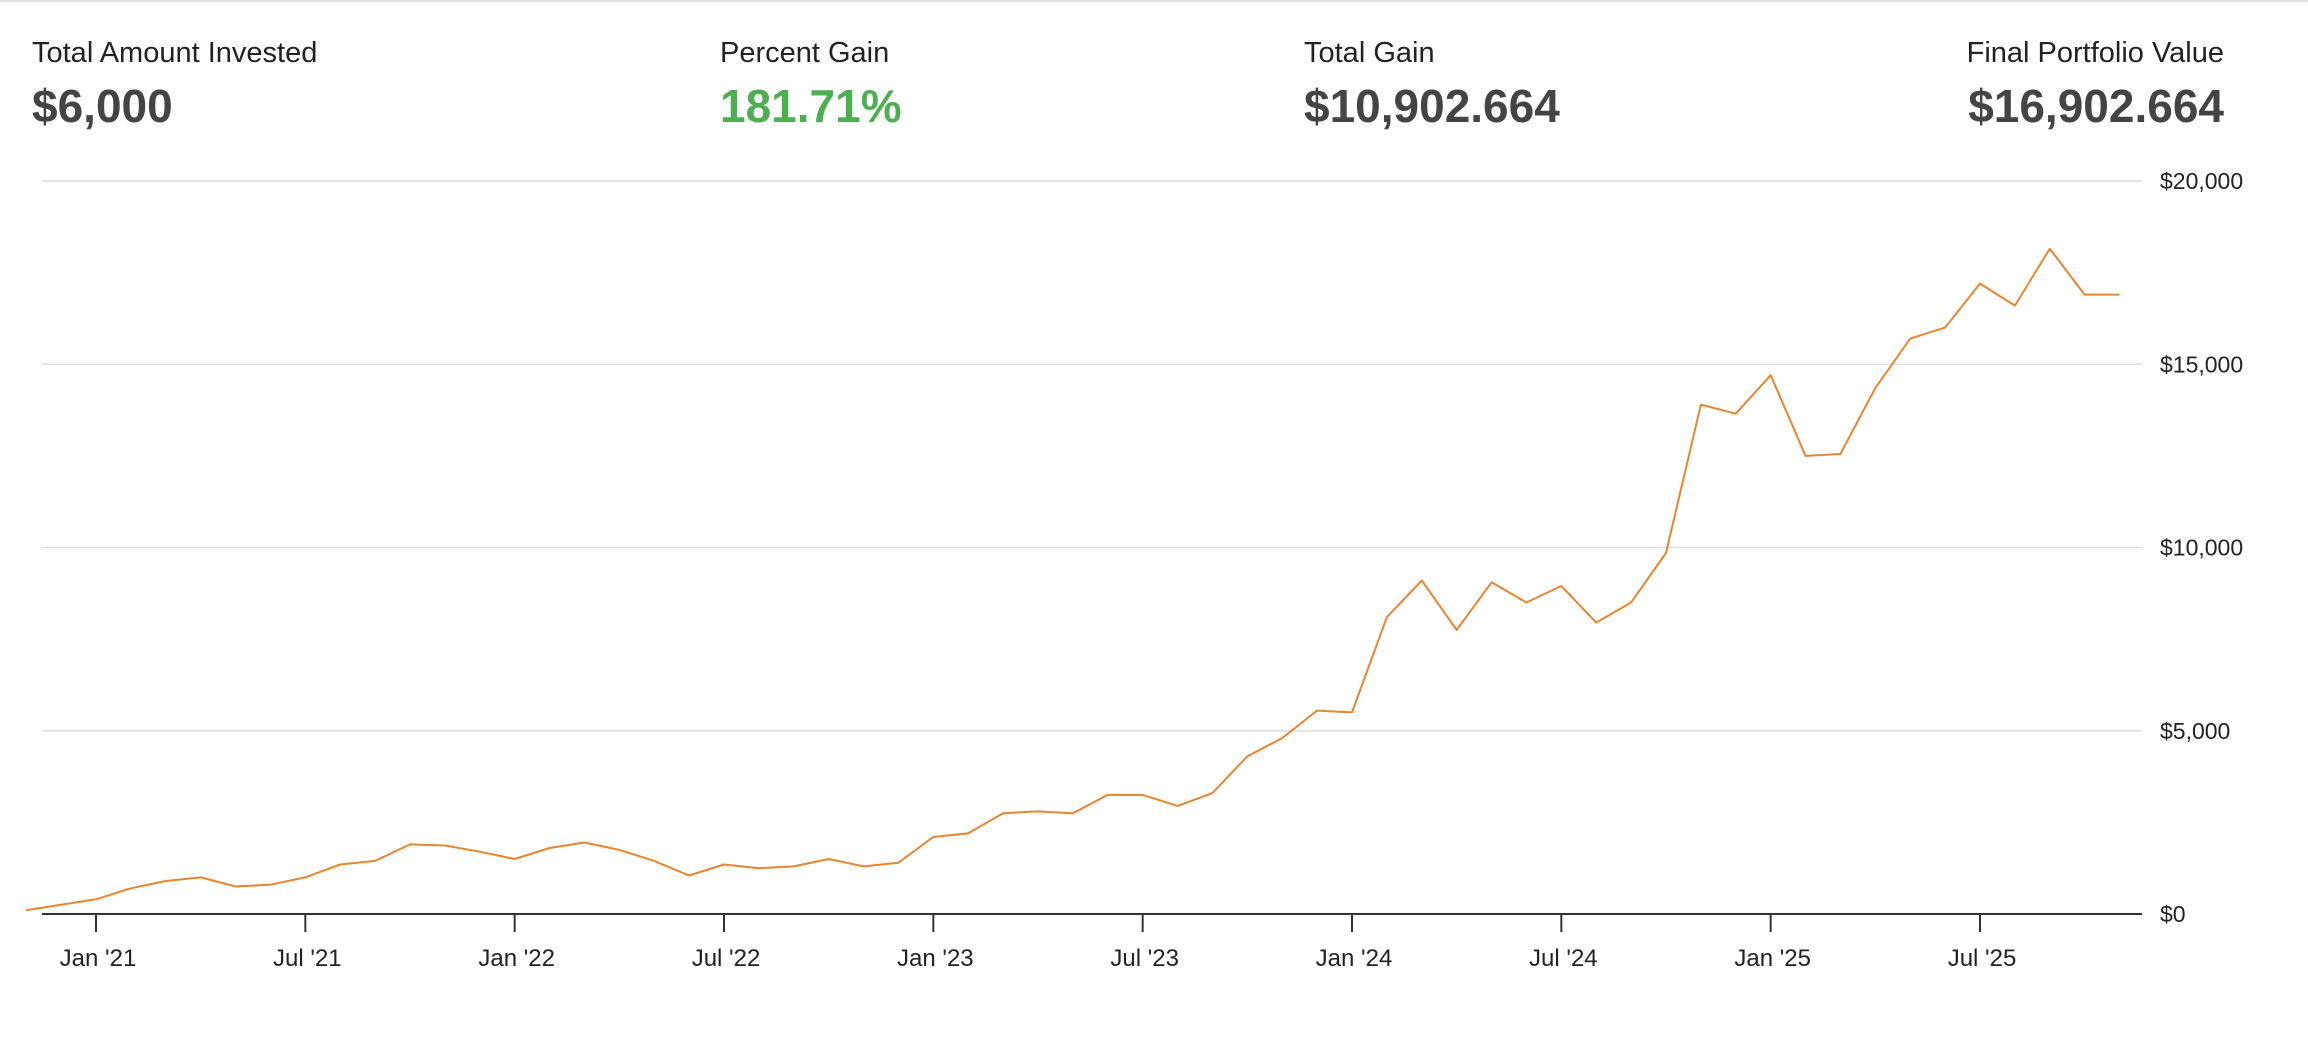  What do you see at coordinates (1432, 106) in the screenshot?
I see `stat-total-gain-value: $10,902.664` at bounding box center [1432, 106].